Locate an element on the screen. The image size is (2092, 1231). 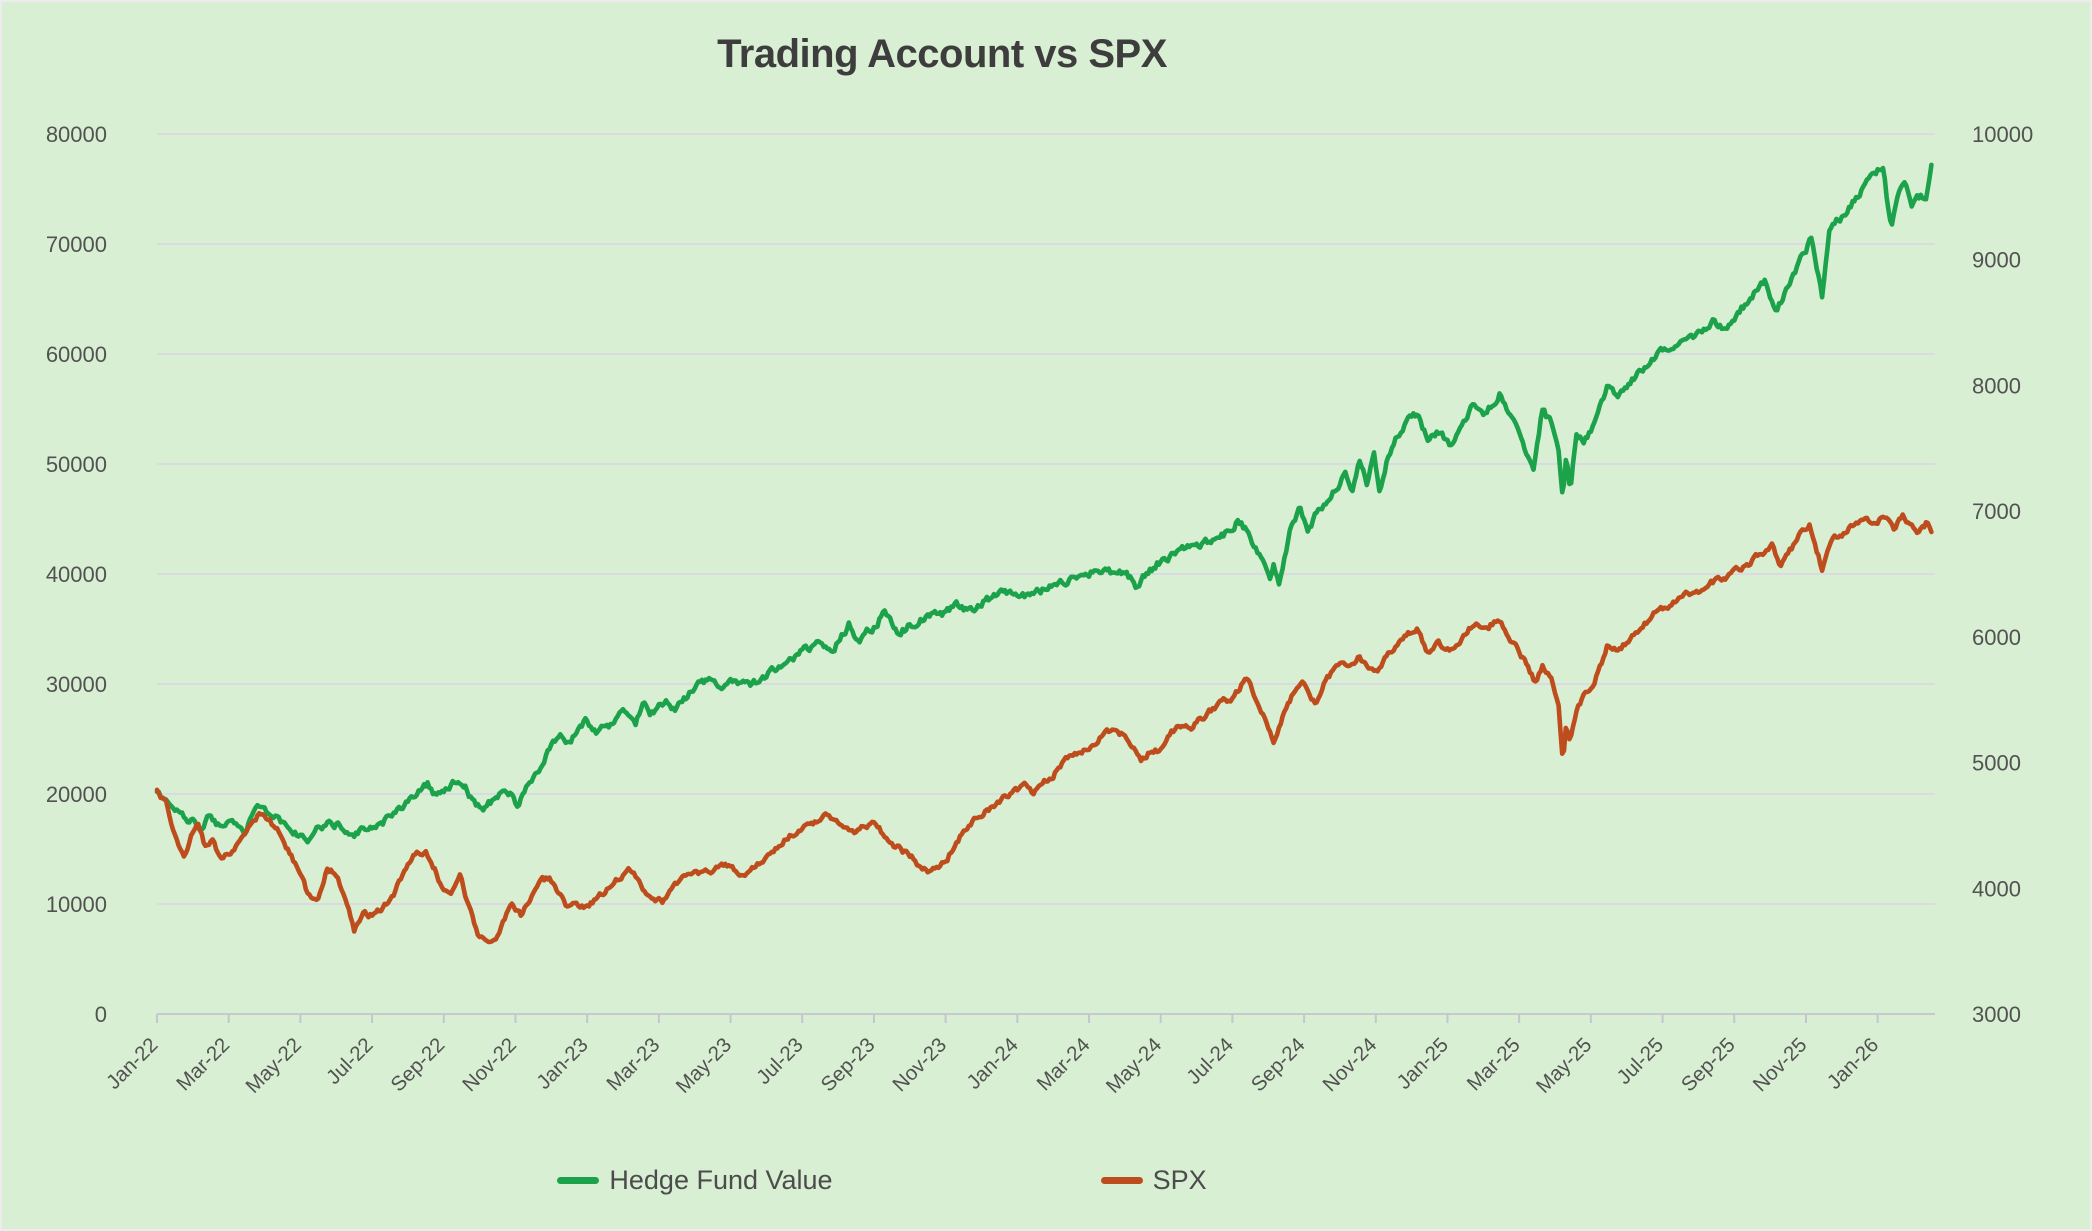
y-axis-right-label: 5000 is located at coordinates (1996, 763).